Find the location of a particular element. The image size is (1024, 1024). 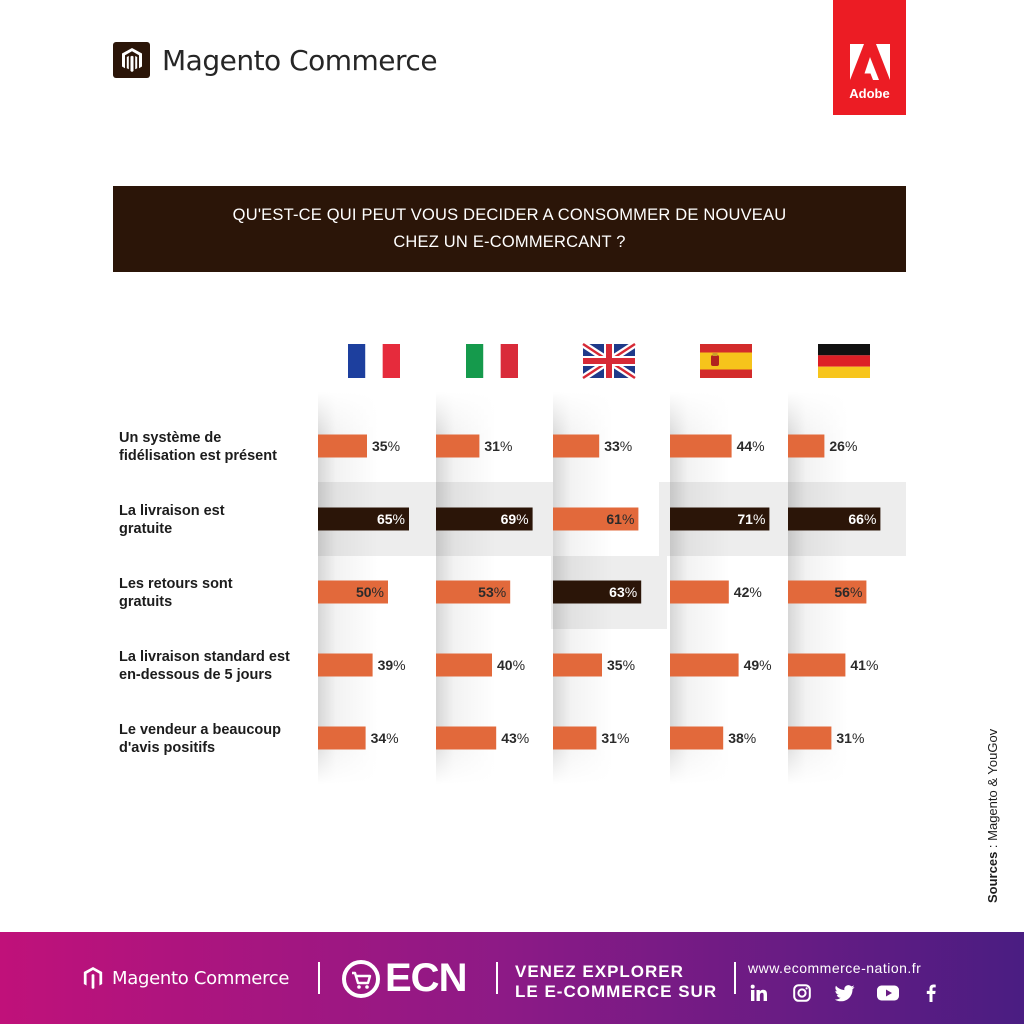

magento-brand: Magento Commerce is located at coordinates (275, 60).